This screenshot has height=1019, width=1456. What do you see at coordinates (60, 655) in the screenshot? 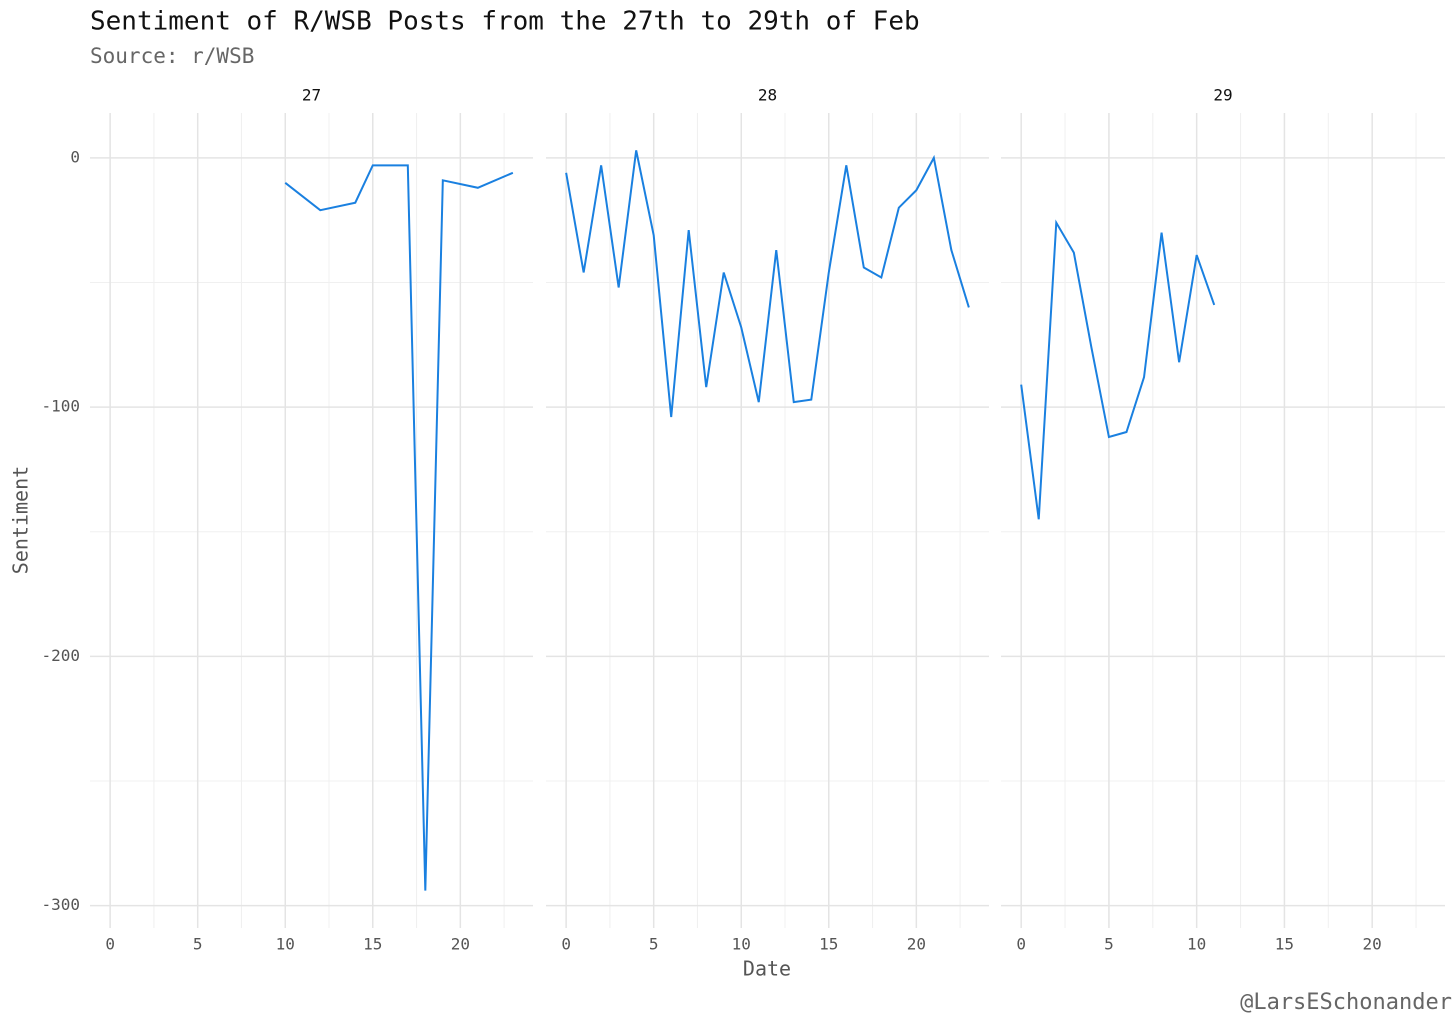
I see `y-tick-label: -200` at bounding box center [60, 655].